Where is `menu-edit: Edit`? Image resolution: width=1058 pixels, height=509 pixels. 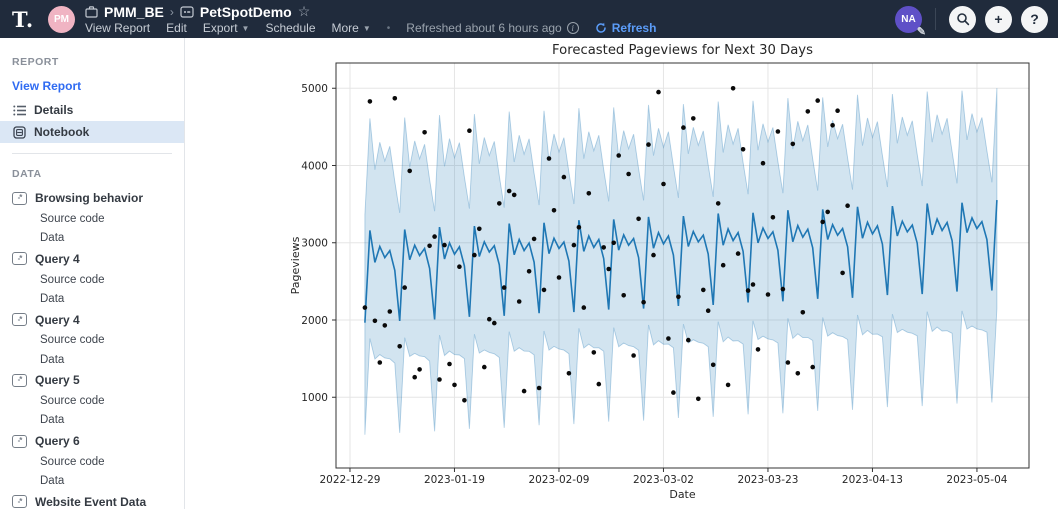 menu-edit: Edit is located at coordinates (176, 28).